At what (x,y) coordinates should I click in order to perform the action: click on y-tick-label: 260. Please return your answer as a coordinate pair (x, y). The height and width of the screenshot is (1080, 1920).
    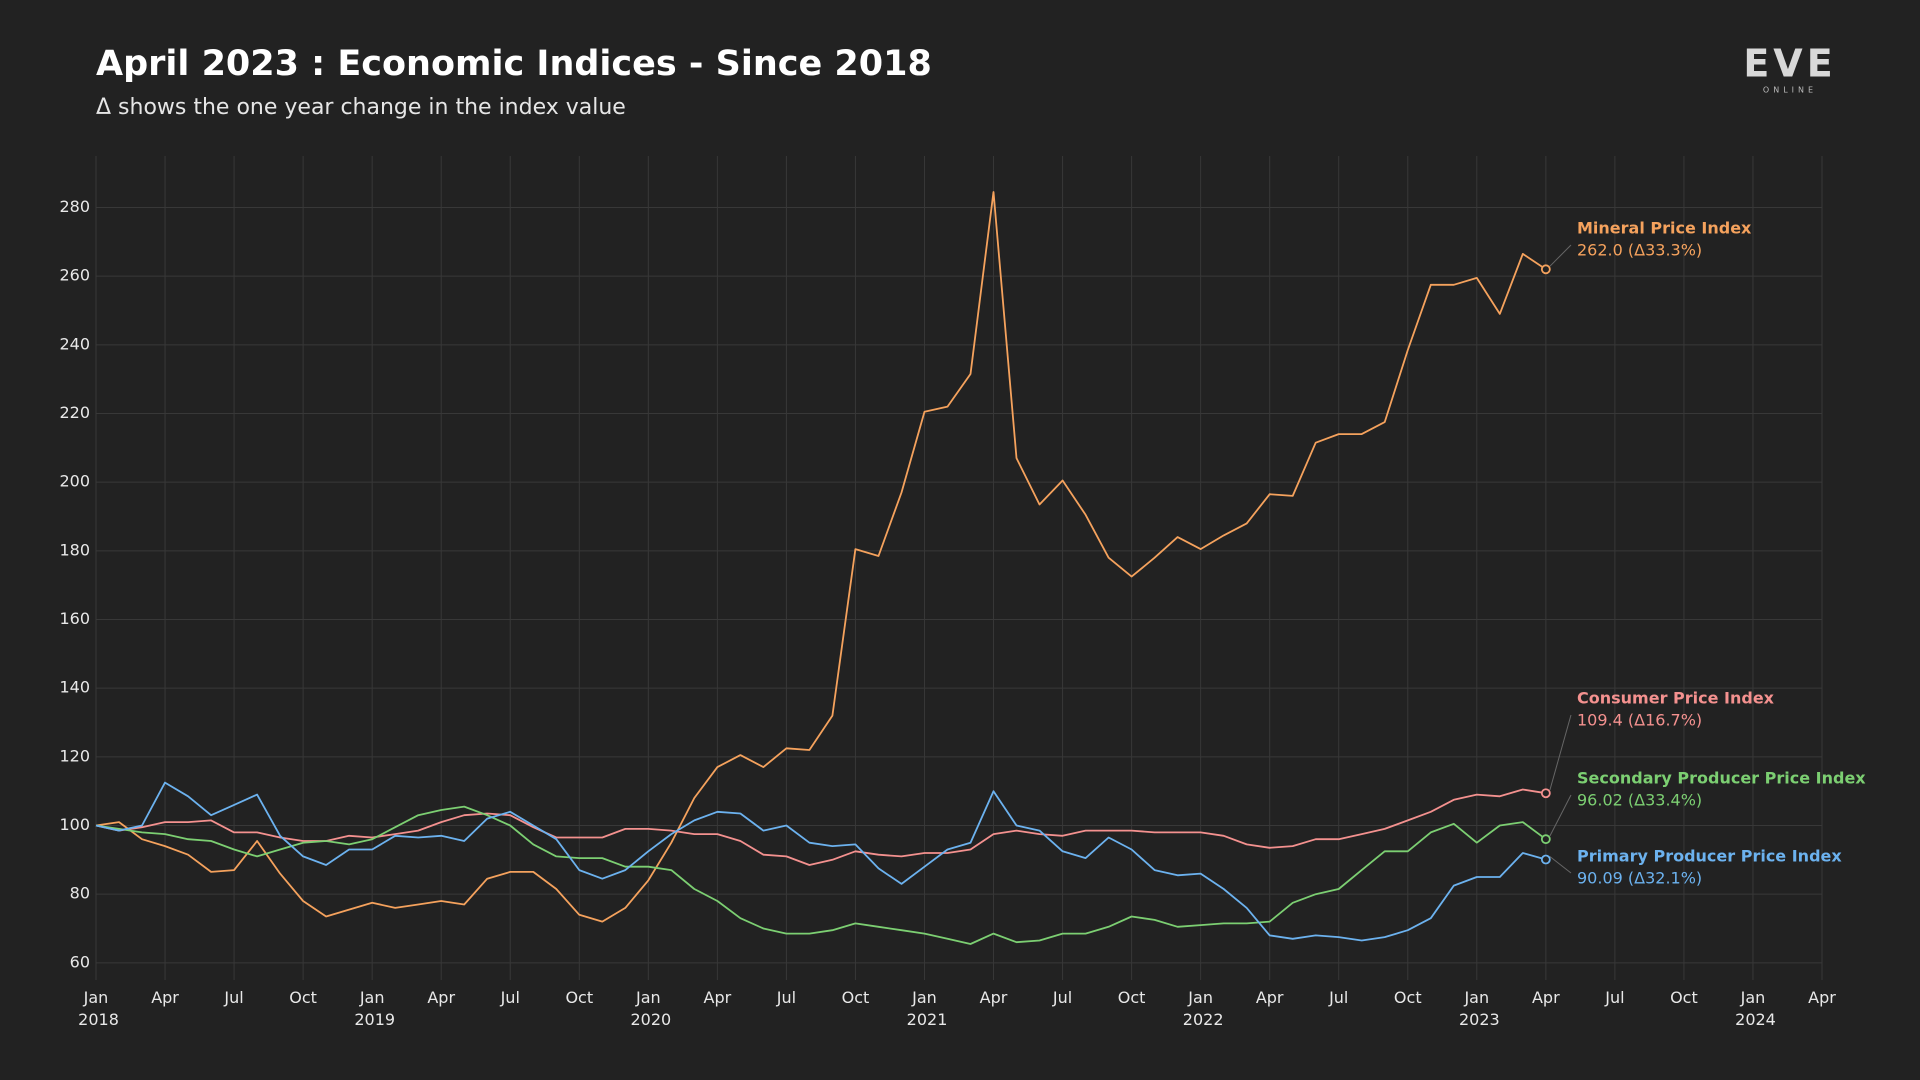
    Looking at the image, I should click on (74, 275).